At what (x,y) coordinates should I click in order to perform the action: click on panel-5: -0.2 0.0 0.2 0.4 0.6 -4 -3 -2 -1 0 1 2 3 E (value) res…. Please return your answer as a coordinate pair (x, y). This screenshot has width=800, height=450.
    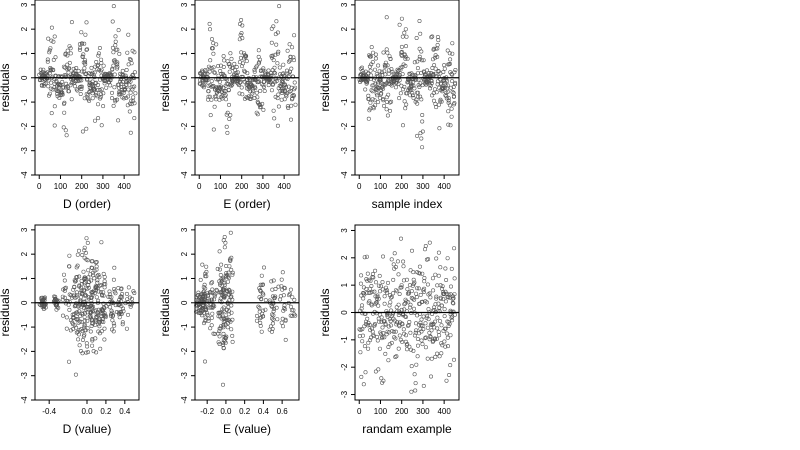
    Looking at the image, I should click on (229, 330).